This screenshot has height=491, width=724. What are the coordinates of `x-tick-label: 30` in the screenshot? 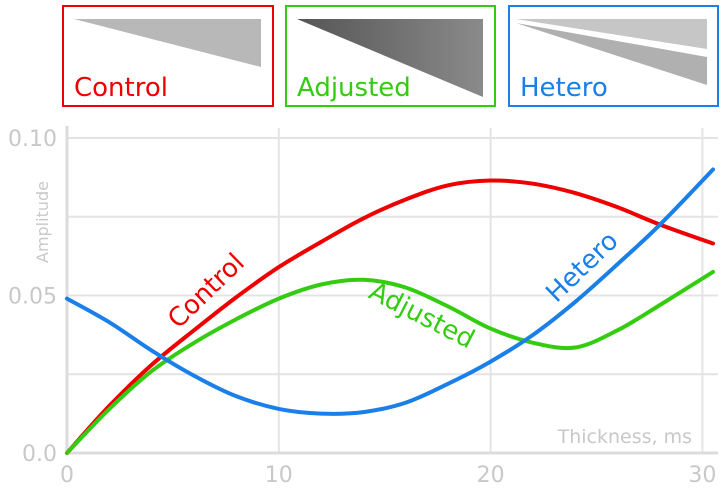 It's located at (702, 475).